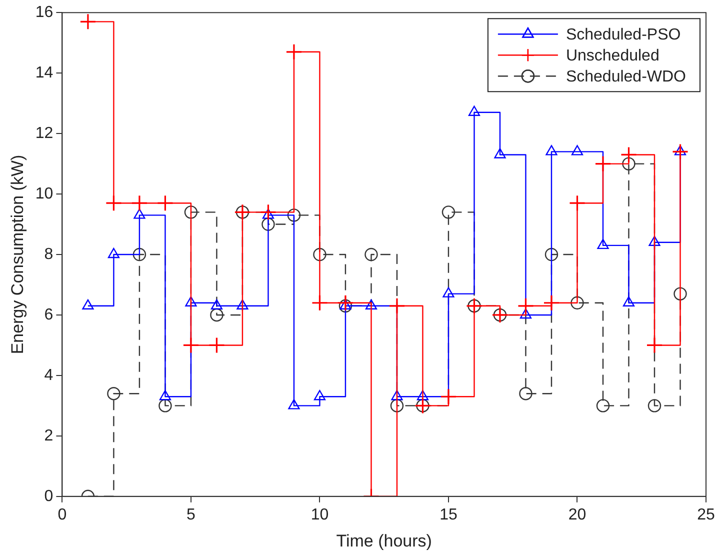 Image resolution: width=726 pixels, height=558 pixels. Describe the element at coordinates (623, 35) in the screenshot. I see `legend-label: Scheduled-PSO` at that location.